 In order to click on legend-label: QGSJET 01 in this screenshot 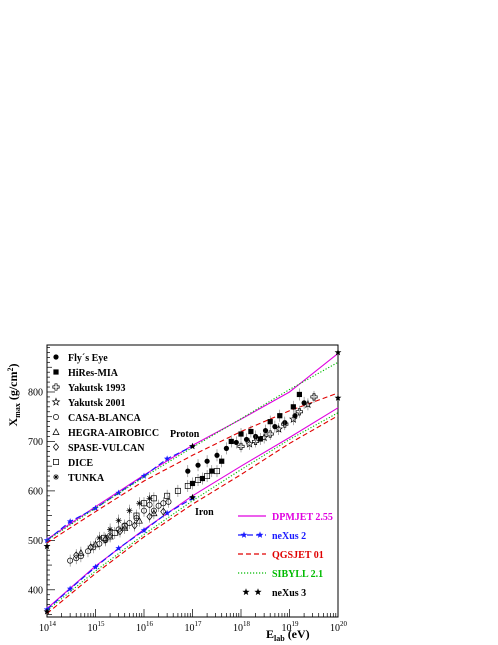, I will do `click(298, 555)`.